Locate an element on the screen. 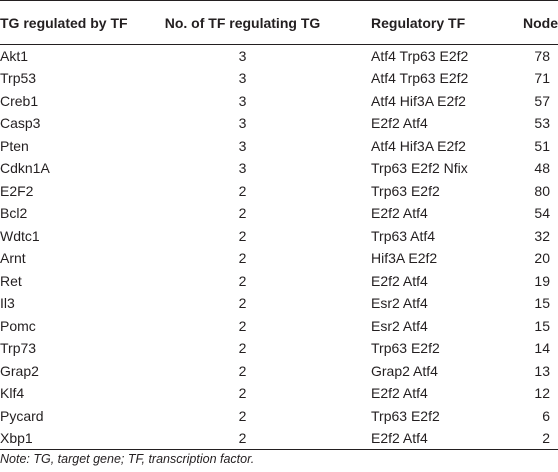 The image size is (558, 472). table-row: Wdtc1 2 Trp63 Atf4 32 is located at coordinates (279, 236).